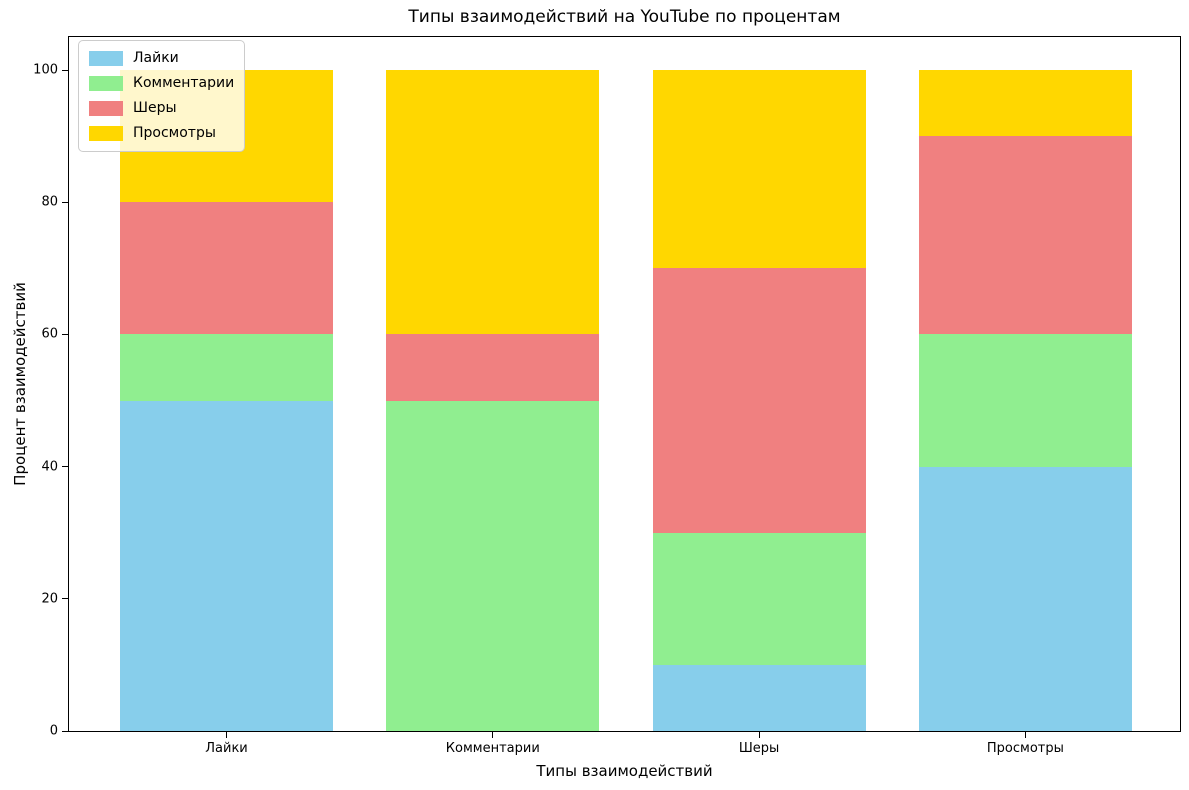  What do you see at coordinates (155, 108) in the screenshot?
I see `legend-label: Шеры` at bounding box center [155, 108].